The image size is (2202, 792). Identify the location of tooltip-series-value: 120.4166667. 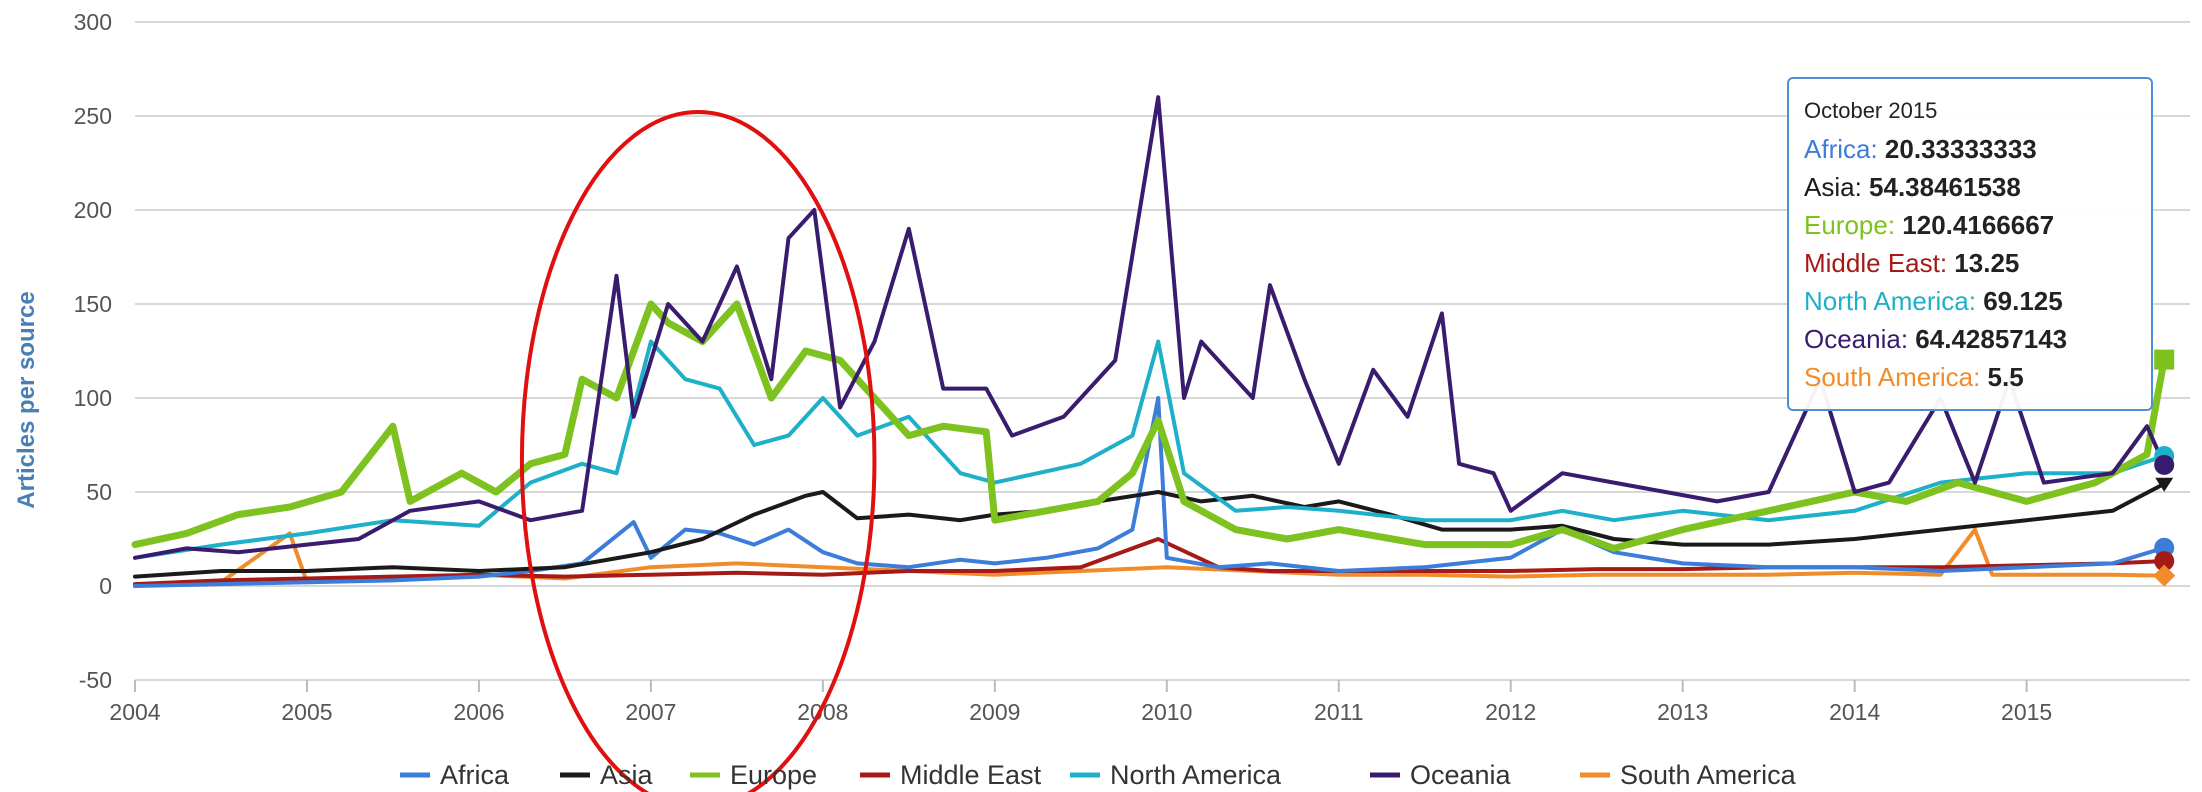
(1978, 225).